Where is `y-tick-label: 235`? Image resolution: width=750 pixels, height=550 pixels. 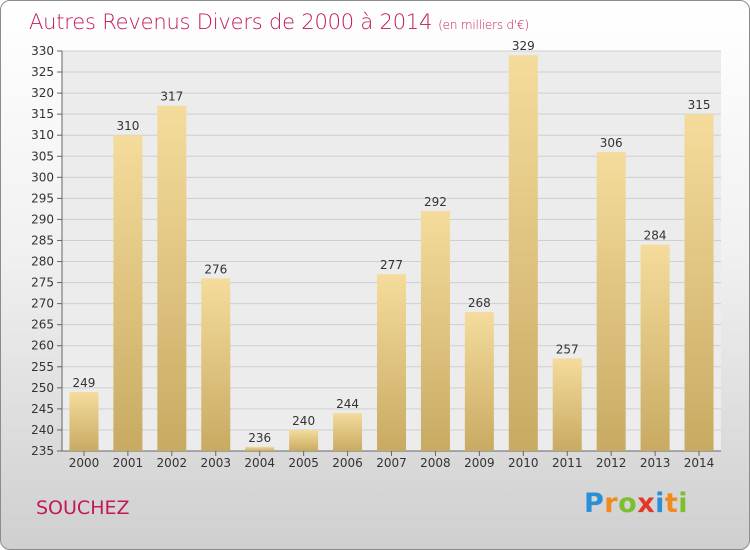
y-tick-label: 235 is located at coordinates (42, 451).